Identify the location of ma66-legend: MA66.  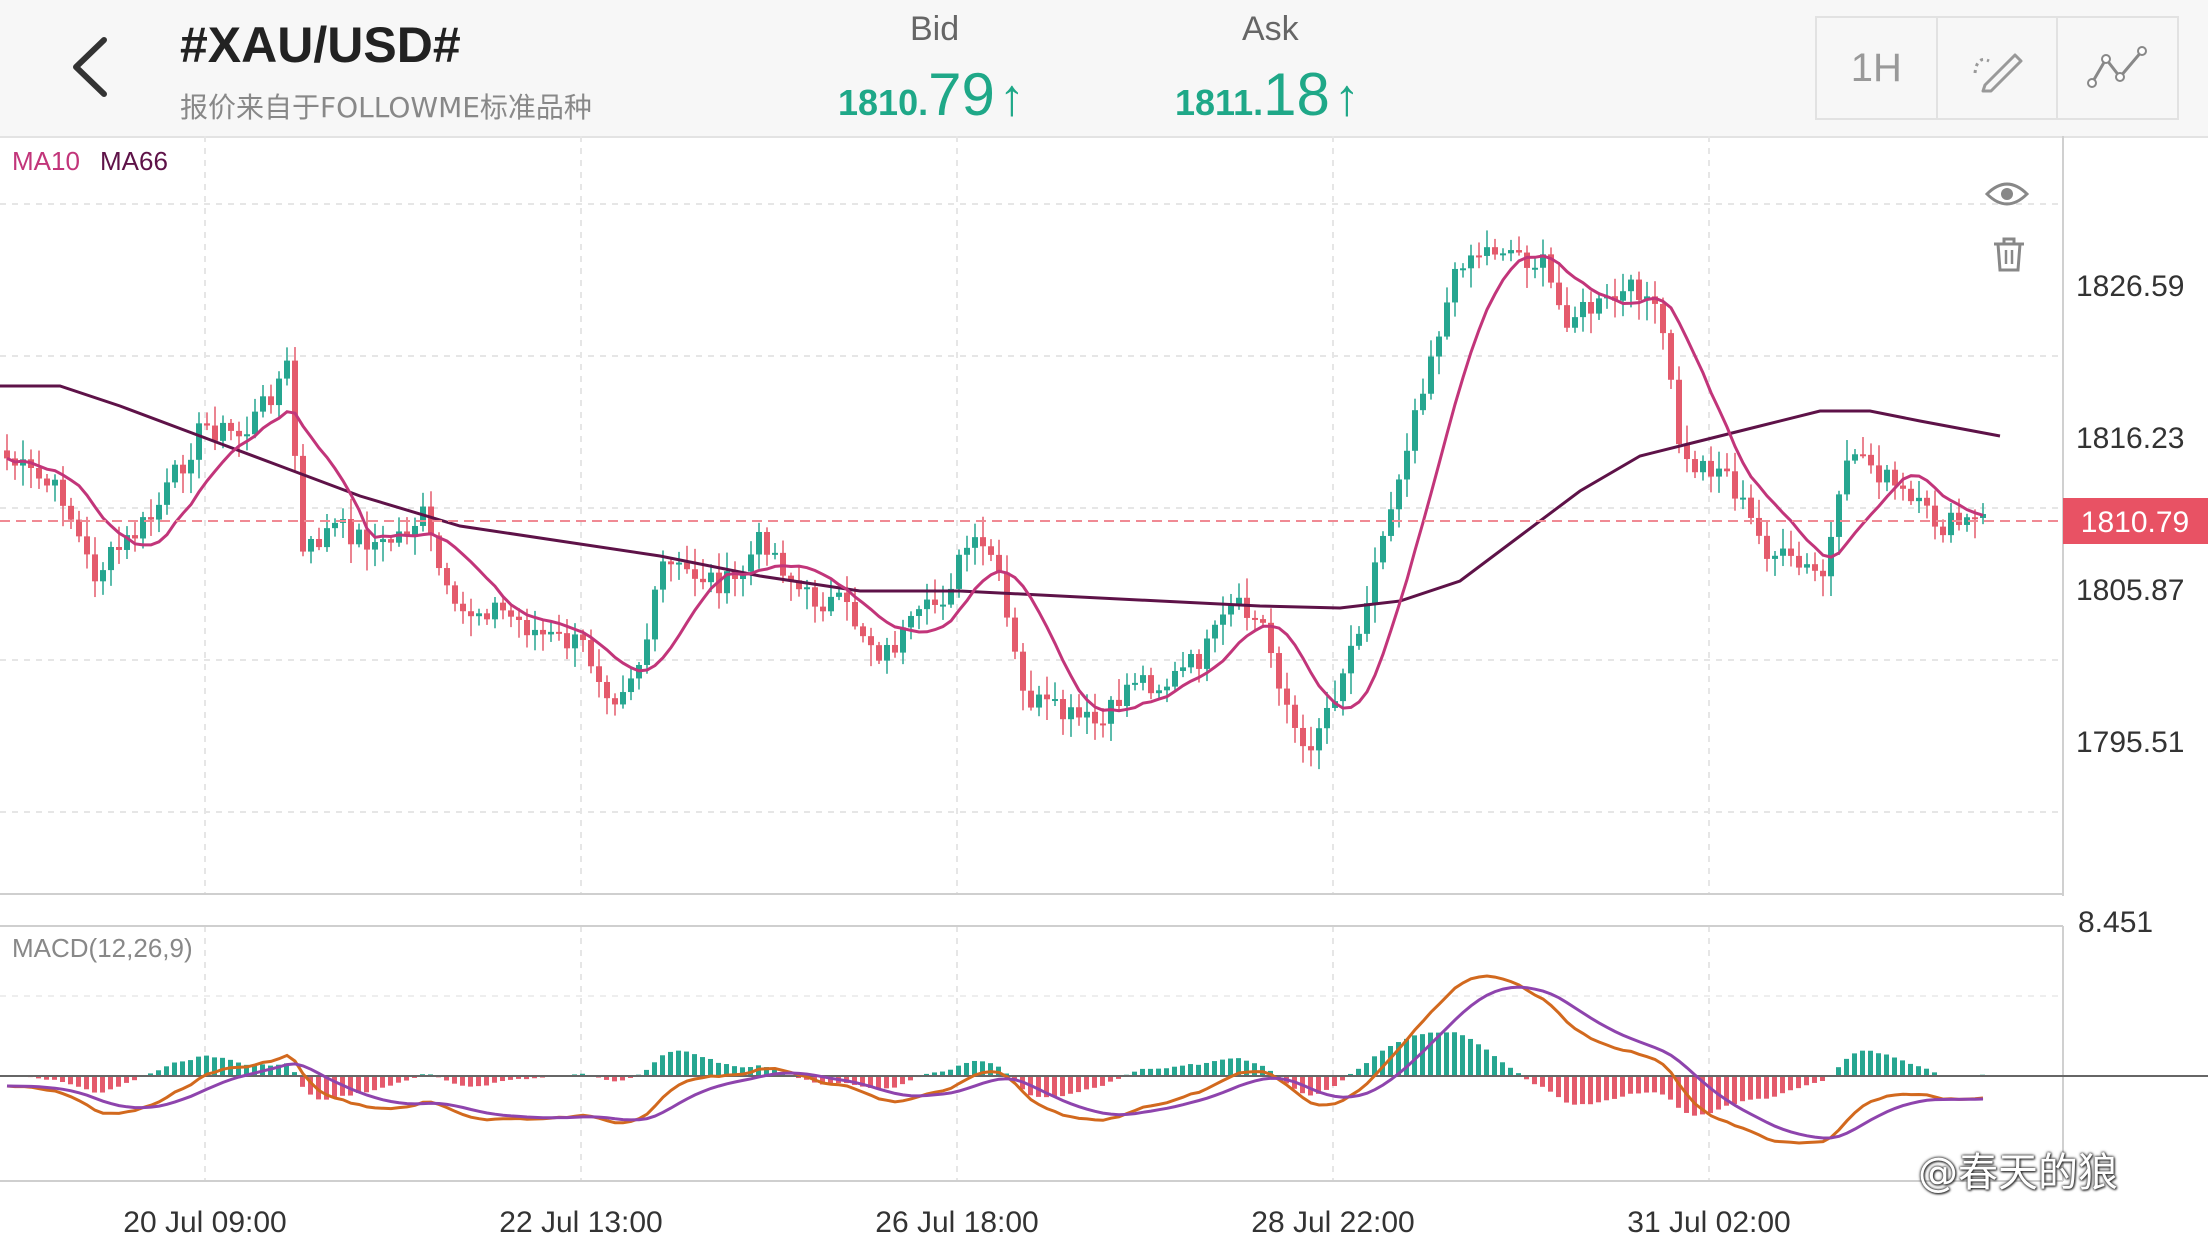
(134, 161).